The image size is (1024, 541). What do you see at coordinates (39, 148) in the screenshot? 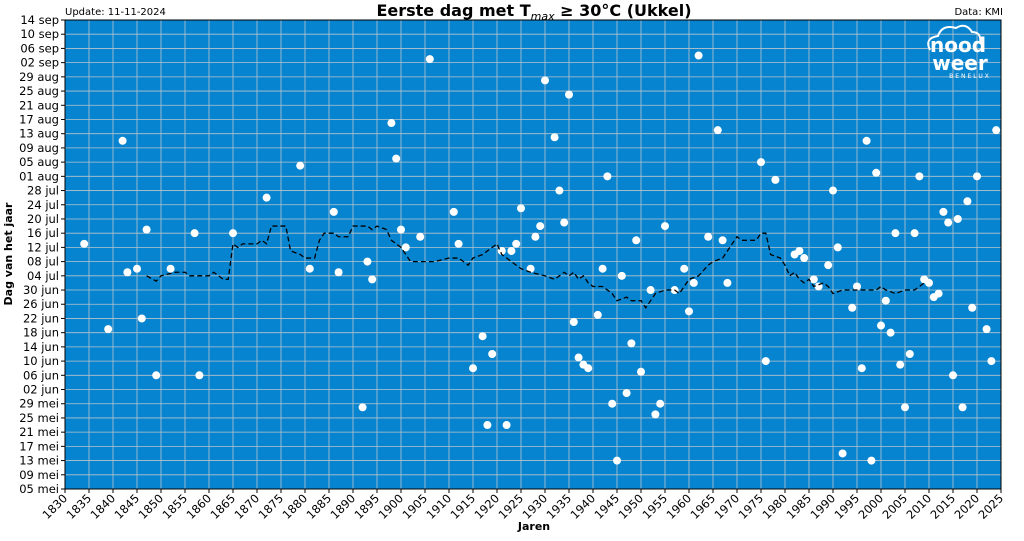
I see `y-tick-label: 09 aug` at bounding box center [39, 148].